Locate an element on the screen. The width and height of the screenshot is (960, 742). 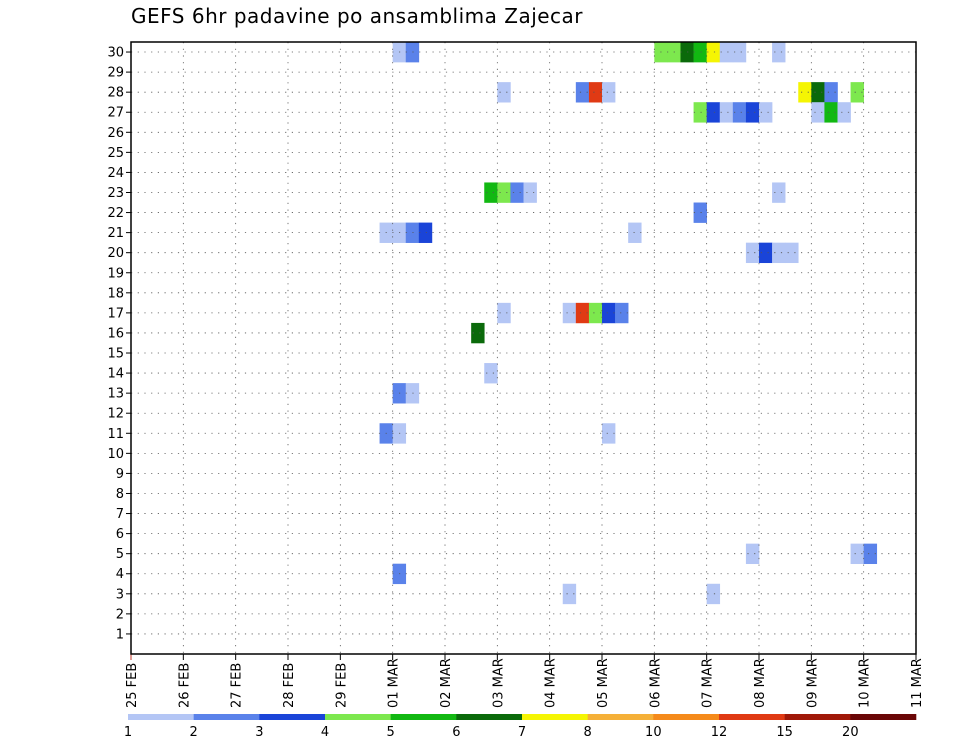
colorbar-label: 1 is located at coordinates (128, 732).